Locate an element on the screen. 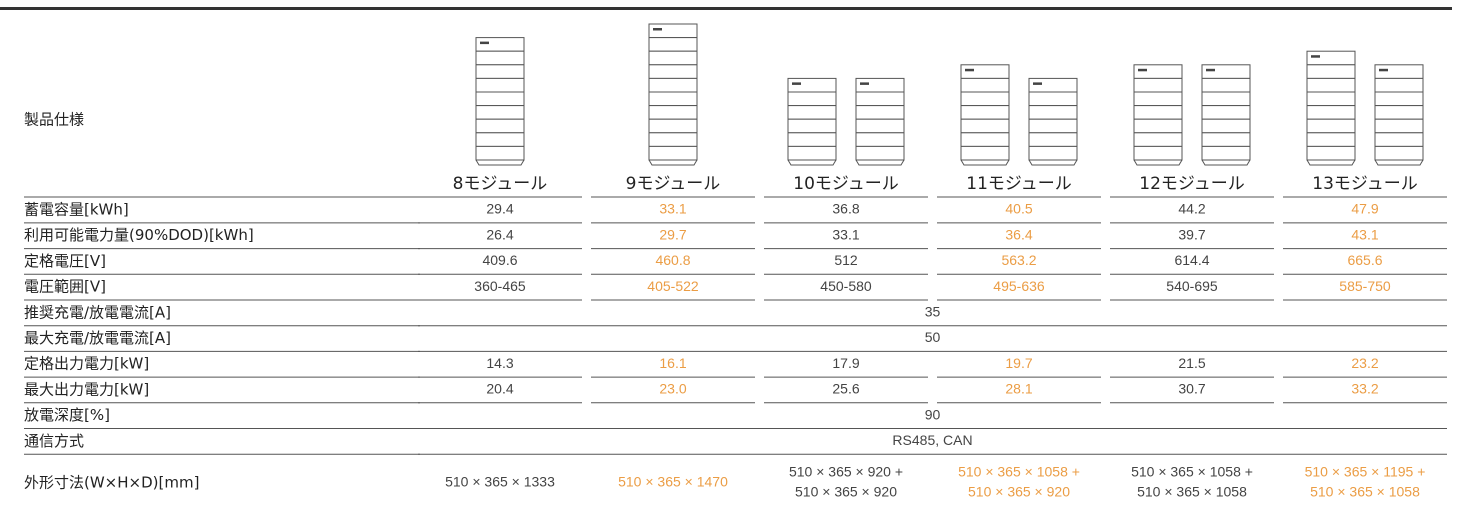 The image size is (1464, 508). cell-value: 29.7 is located at coordinates (672, 234).